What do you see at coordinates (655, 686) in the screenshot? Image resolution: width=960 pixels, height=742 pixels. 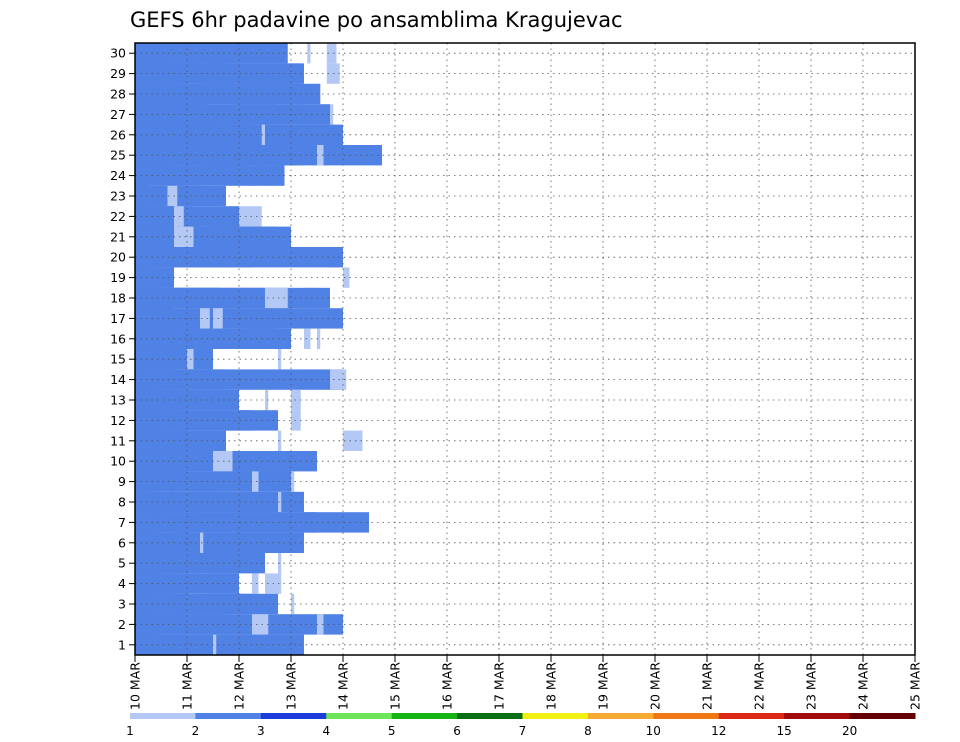 I see `x-tick-label: 20 MAR` at bounding box center [655, 686].